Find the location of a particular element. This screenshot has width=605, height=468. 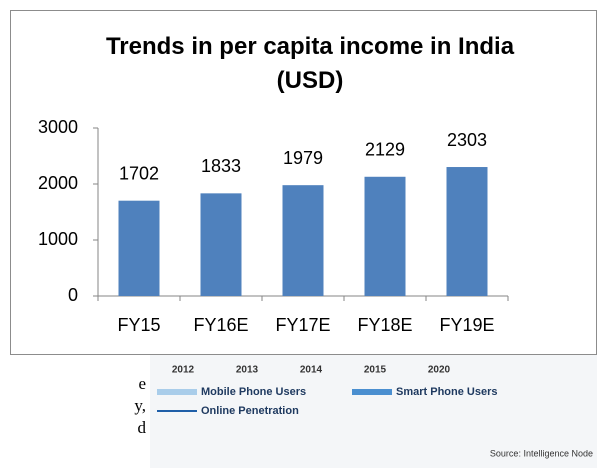

value-label: 2129 is located at coordinates (385, 150).